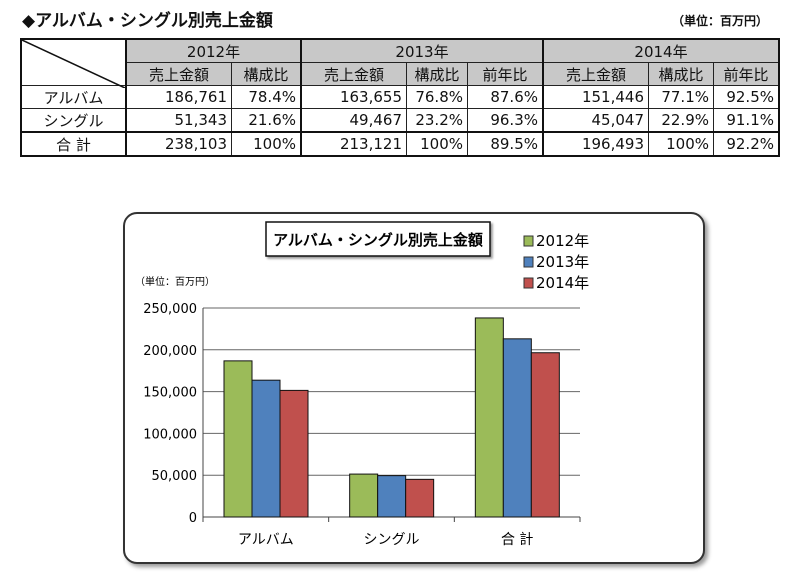  What do you see at coordinates (170, 309) in the screenshot?
I see `y-tick-label: 250,000` at bounding box center [170, 309].